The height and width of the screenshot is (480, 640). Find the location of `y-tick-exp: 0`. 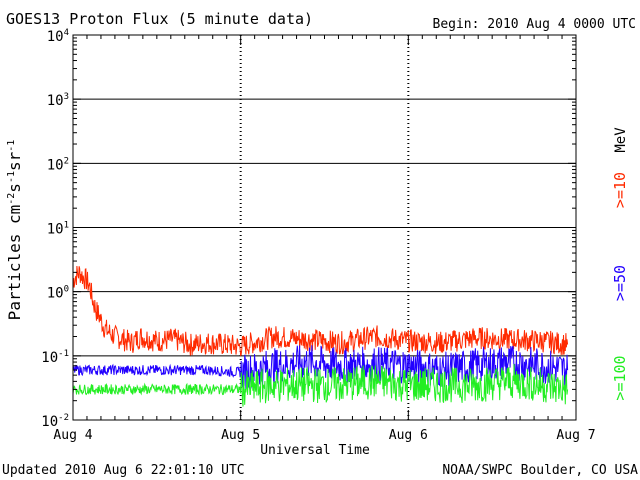

y-tick-exp: 0 is located at coordinates (66, 290).